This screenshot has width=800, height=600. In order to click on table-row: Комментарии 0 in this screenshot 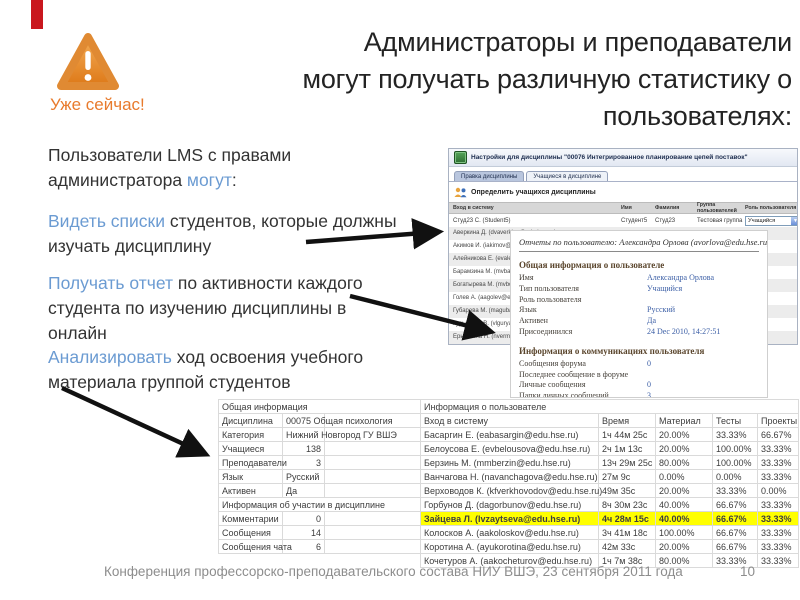, I will do `click(320, 518)`.